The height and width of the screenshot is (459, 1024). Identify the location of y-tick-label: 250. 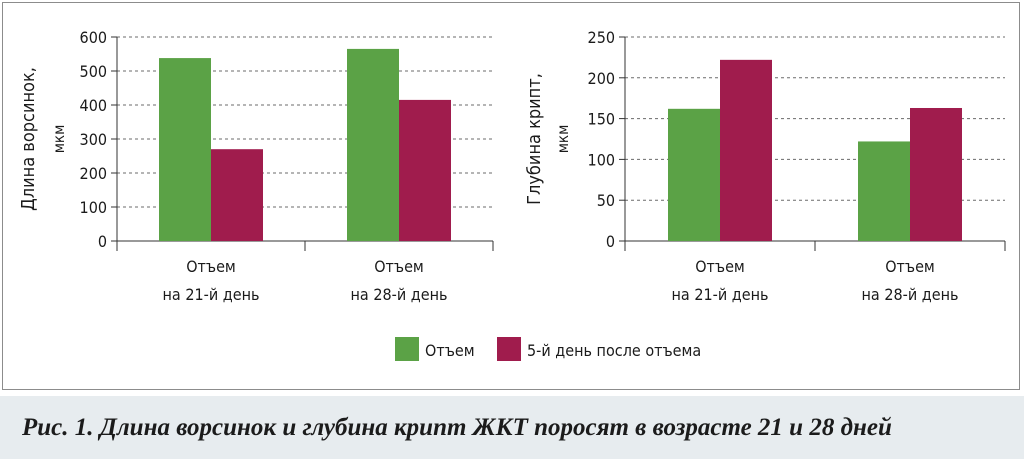
(601, 37).